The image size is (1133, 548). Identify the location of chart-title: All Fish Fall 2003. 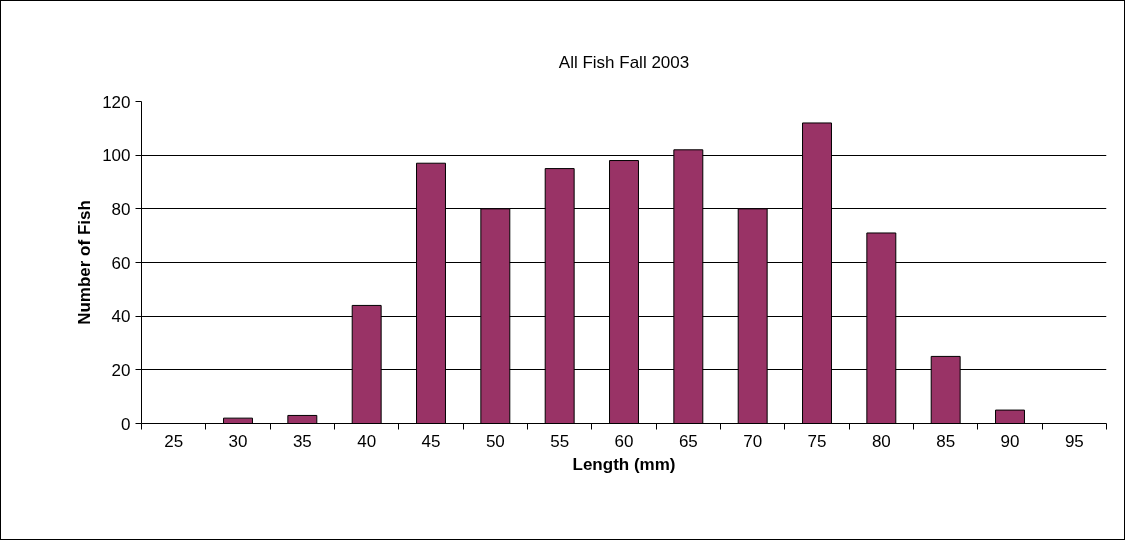
(624, 62).